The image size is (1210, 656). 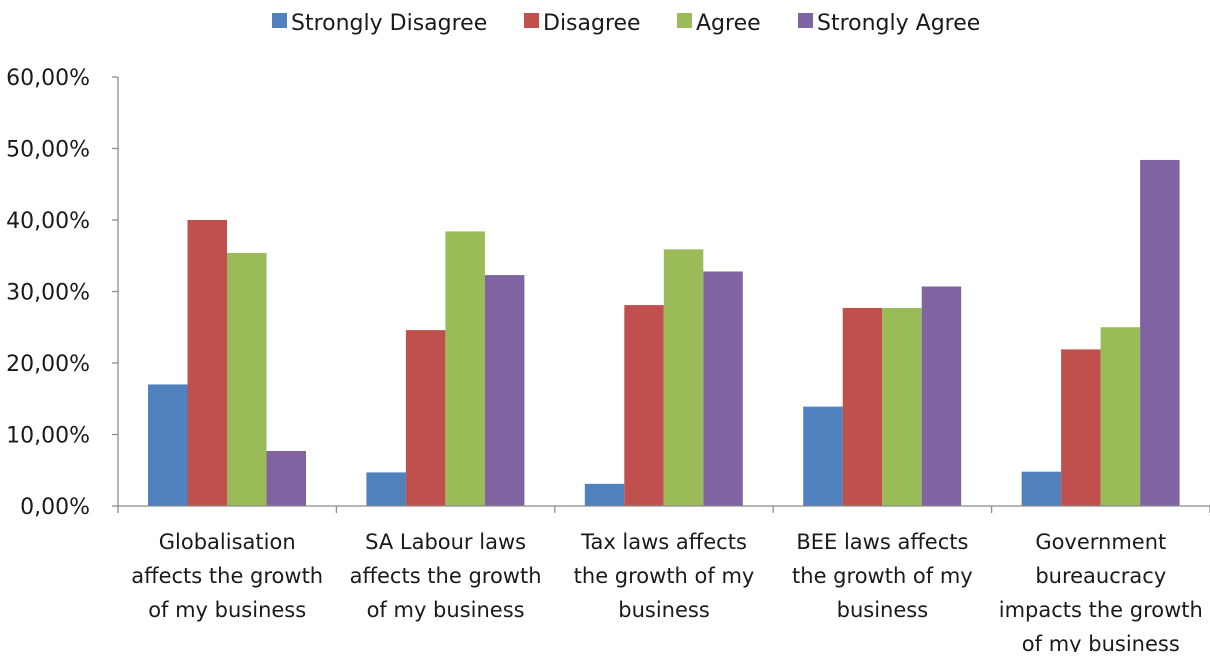 I want to click on y-tick-label: 0,00%, so click(x=55, y=507).